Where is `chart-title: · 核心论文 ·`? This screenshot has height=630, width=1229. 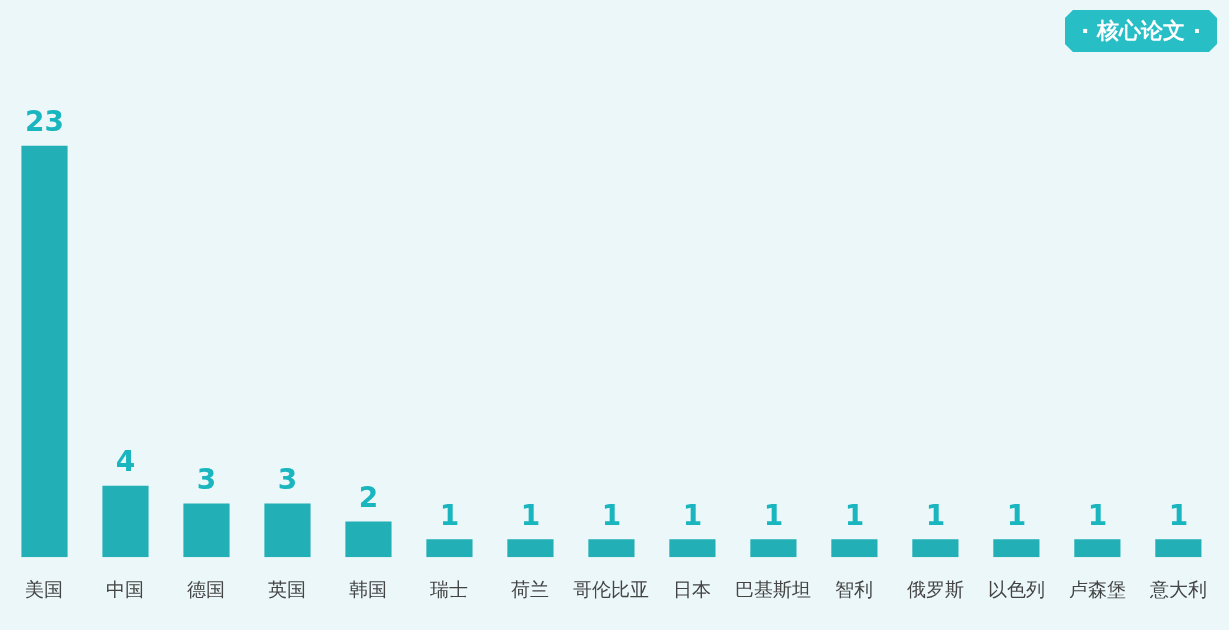 chart-title: · 核心论文 · is located at coordinates (1140, 31).